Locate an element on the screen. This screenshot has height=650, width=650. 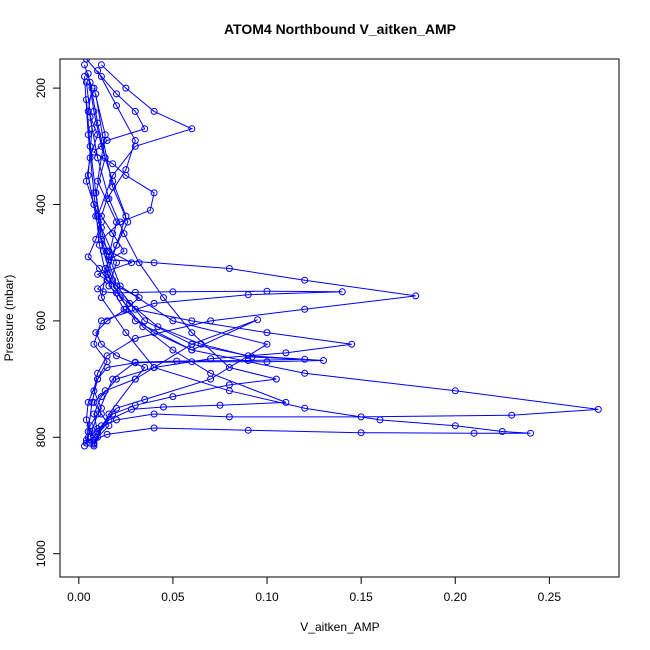
x-tick-label: 0.05 is located at coordinates (173, 597).